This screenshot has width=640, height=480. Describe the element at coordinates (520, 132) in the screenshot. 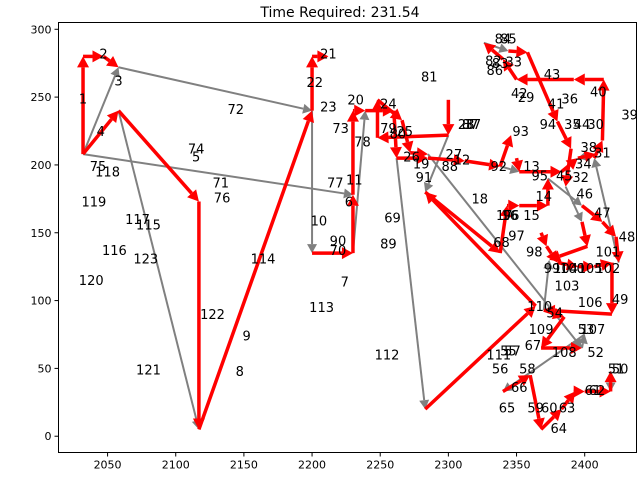

I see `node-label: 93` at that location.